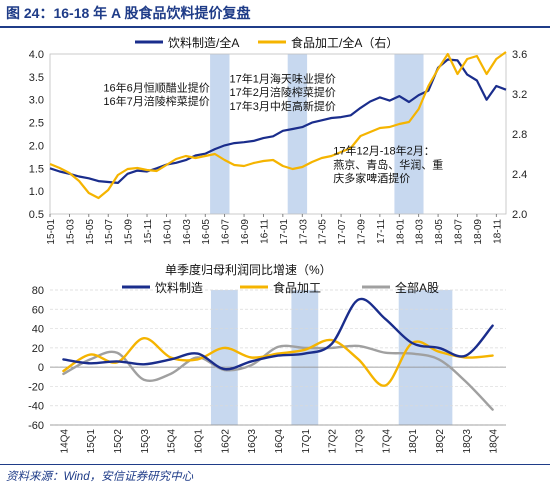 The width and height of the screenshot is (550, 491). Describe the element at coordinates (38, 349) in the screenshot. I see `y-tick-label: 20` at that location.